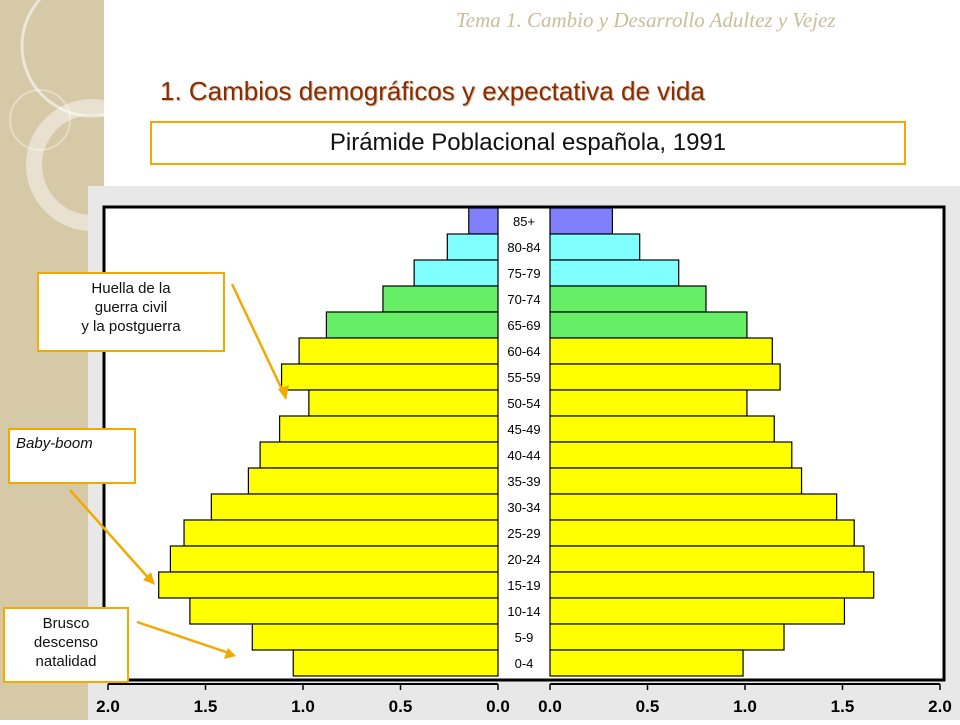 Image resolution: width=960 pixels, height=725 pixels. Describe the element at coordinates (524, 637) in the screenshot. I see `age-group-label: 5-9` at that location.